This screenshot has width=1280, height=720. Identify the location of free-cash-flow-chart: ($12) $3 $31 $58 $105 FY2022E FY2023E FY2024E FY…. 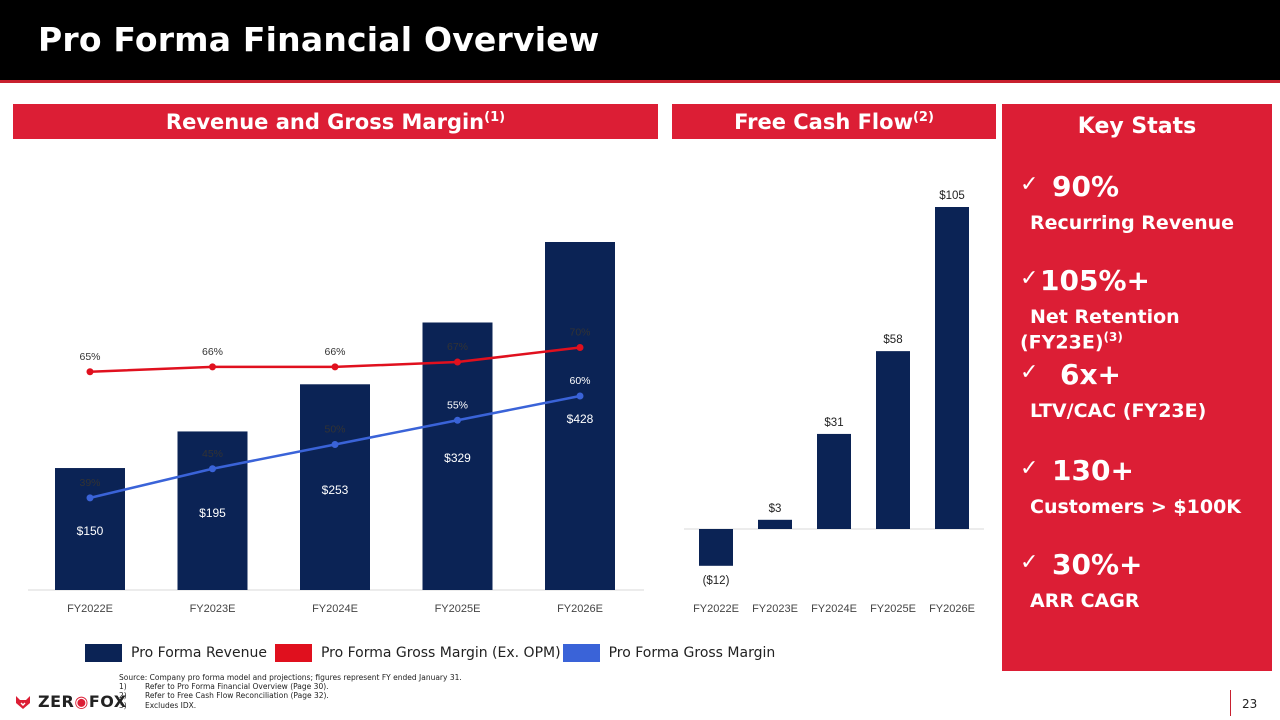
(834, 402).